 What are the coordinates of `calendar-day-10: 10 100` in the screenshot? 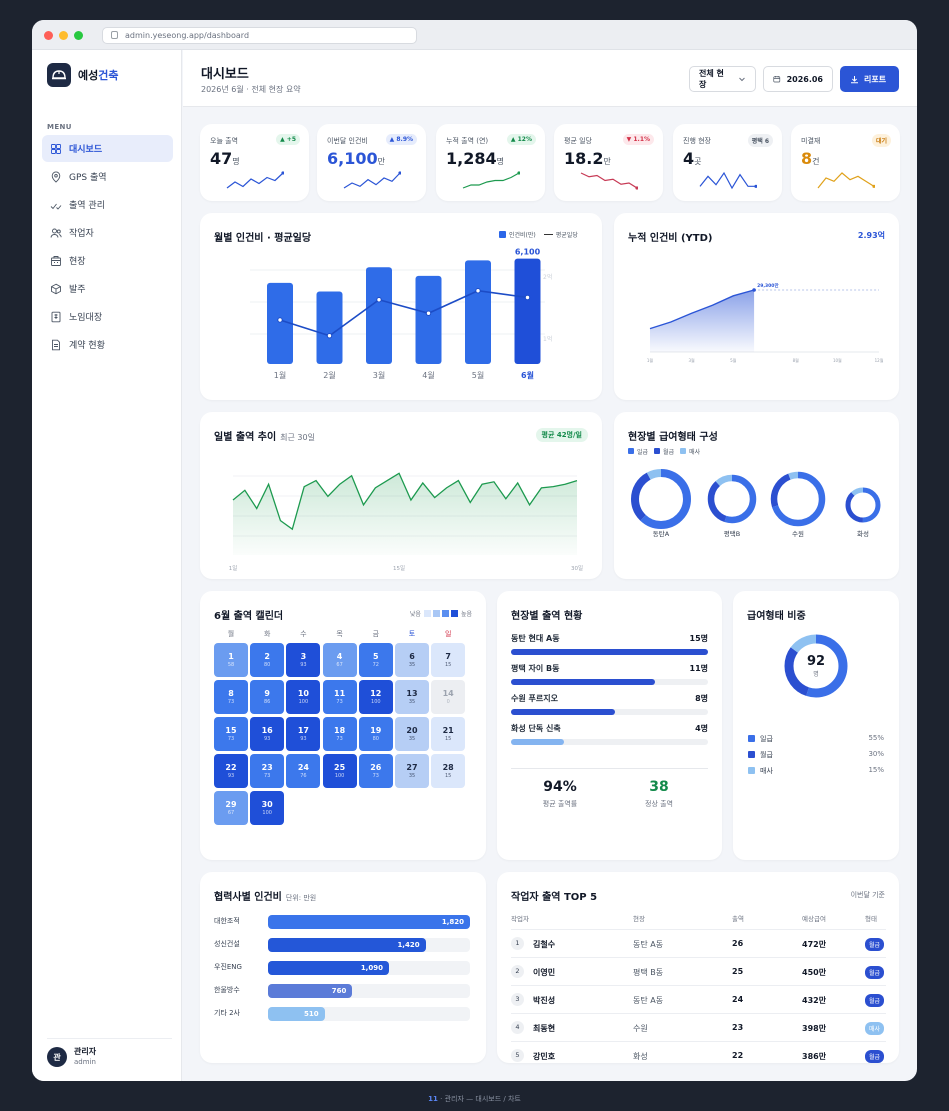 It's located at (303, 697).